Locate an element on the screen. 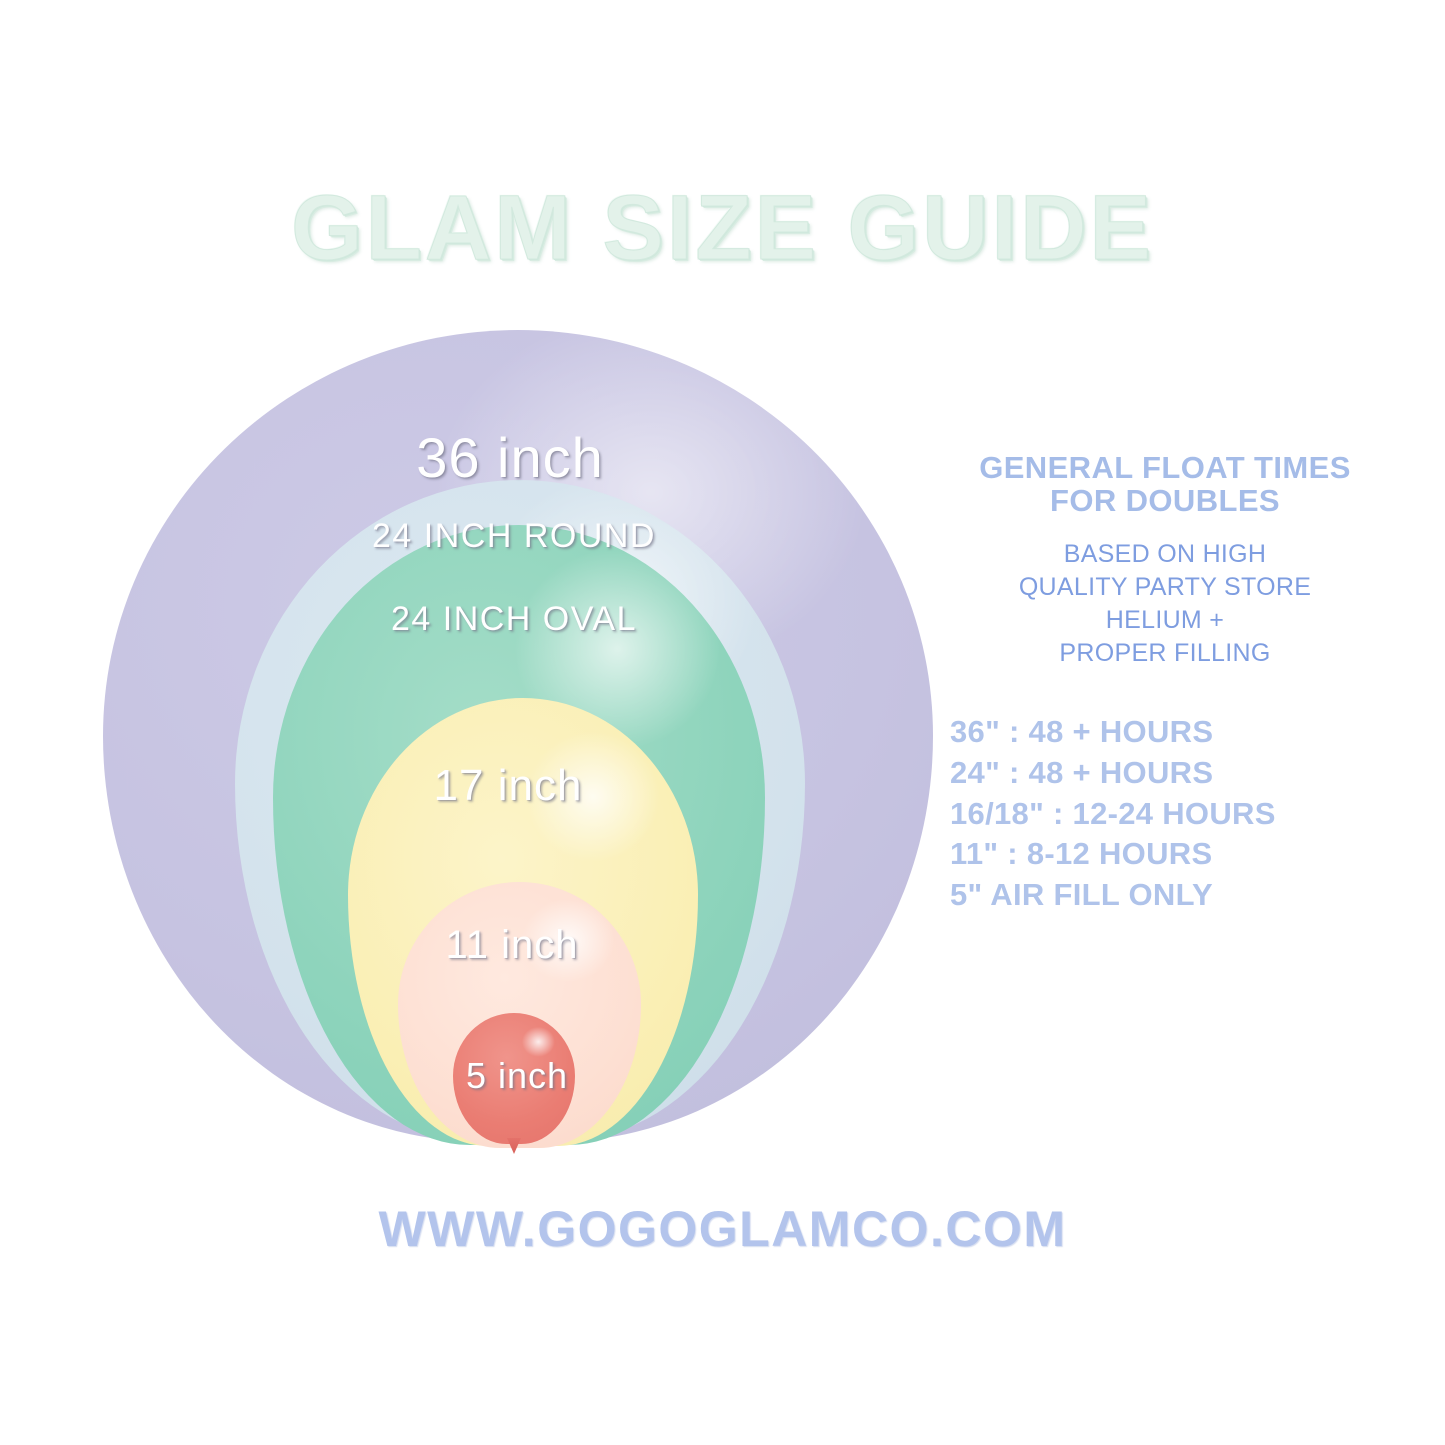  float-times-heading: GENERAL FLOAT TIMES FOR DOUBLES is located at coordinates (1165, 484).